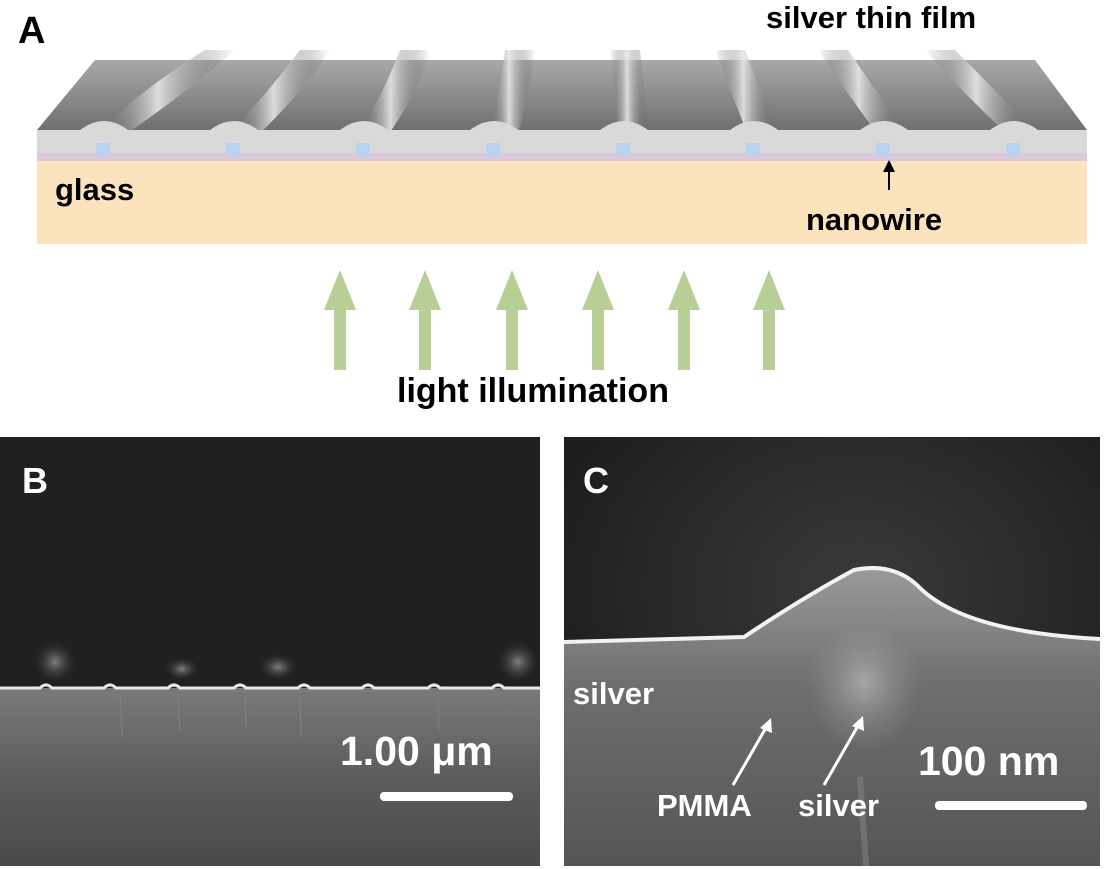 This screenshot has height=869, width=1104. I want to click on panel-c-scale-bar, so click(1011, 805).